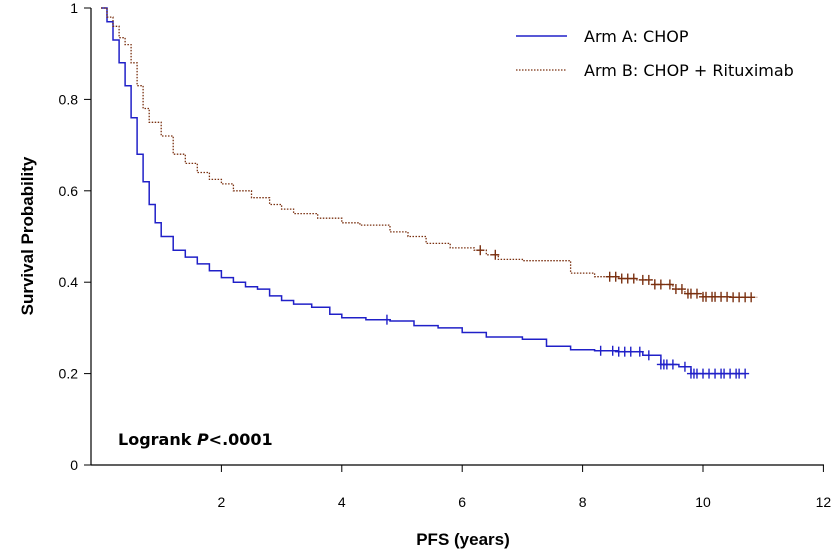 This screenshot has height=556, width=834. Describe the element at coordinates (69, 191) in the screenshot. I see `y-tick-label: 0.6` at that location.